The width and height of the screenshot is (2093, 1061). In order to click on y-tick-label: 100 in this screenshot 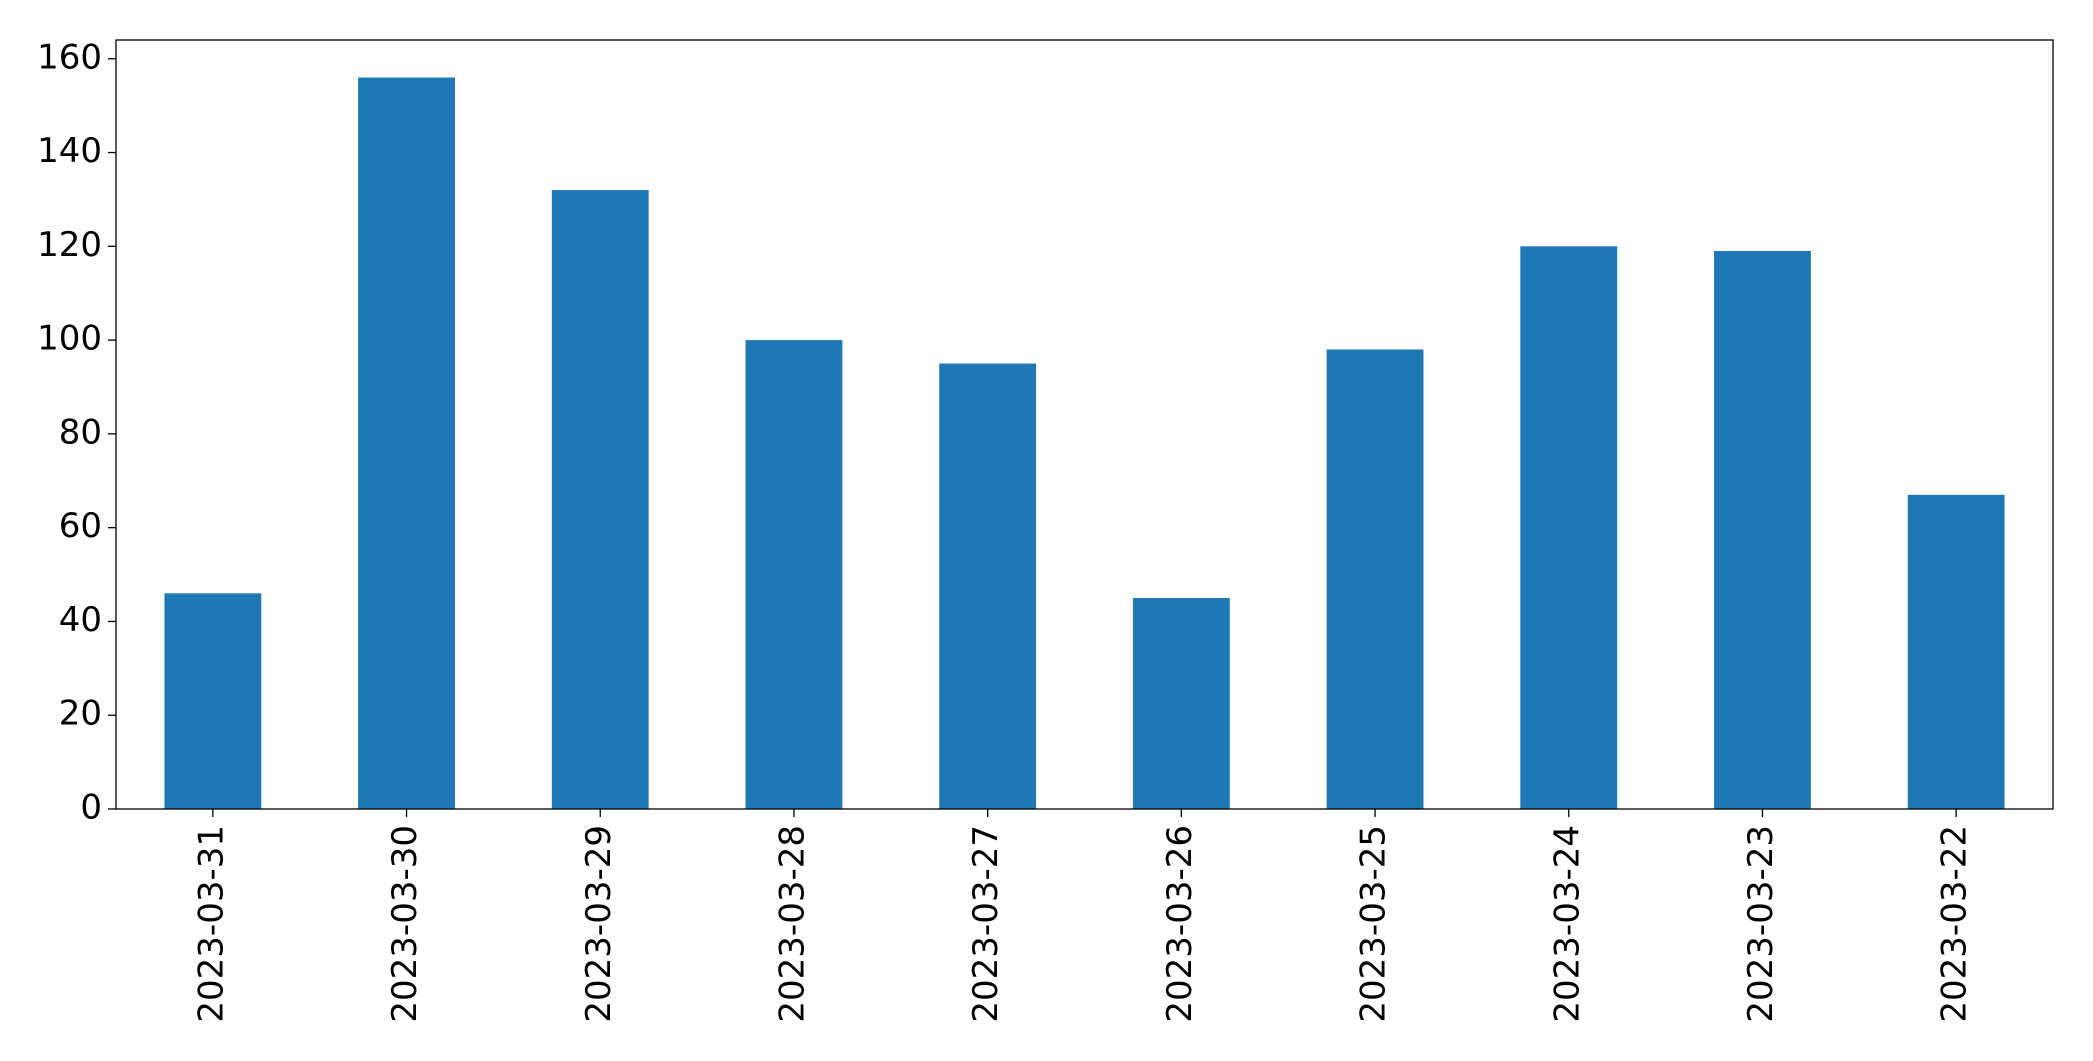, I will do `click(69, 339)`.